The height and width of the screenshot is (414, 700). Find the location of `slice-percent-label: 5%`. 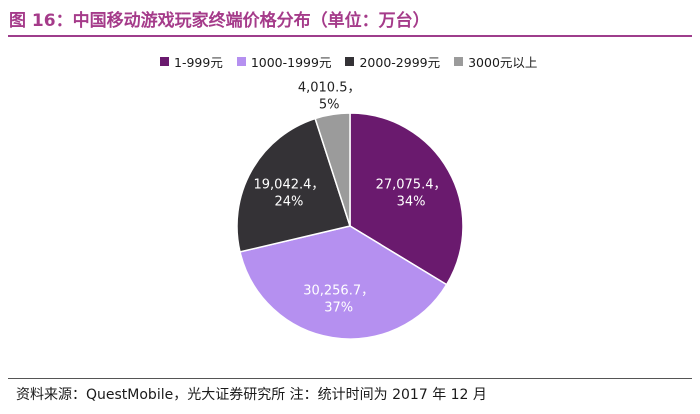

slice-percent-label: 5% is located at coordinates (329, 104).